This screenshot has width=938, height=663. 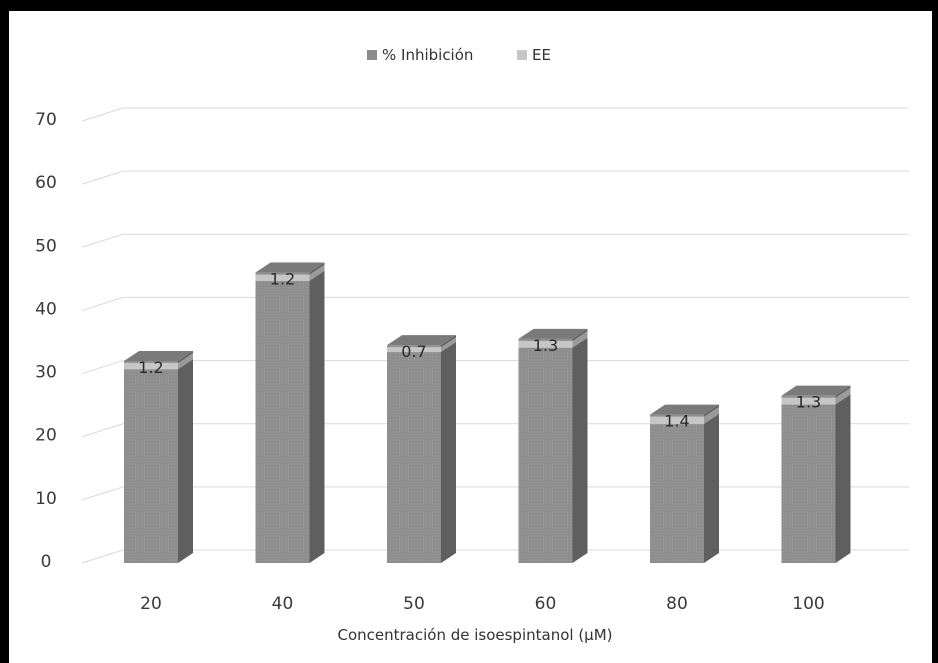 What do you see at coordinates (283, 604) in the screenshot?
I see `x-tick-label: 40` at bounding box center [283, 604].